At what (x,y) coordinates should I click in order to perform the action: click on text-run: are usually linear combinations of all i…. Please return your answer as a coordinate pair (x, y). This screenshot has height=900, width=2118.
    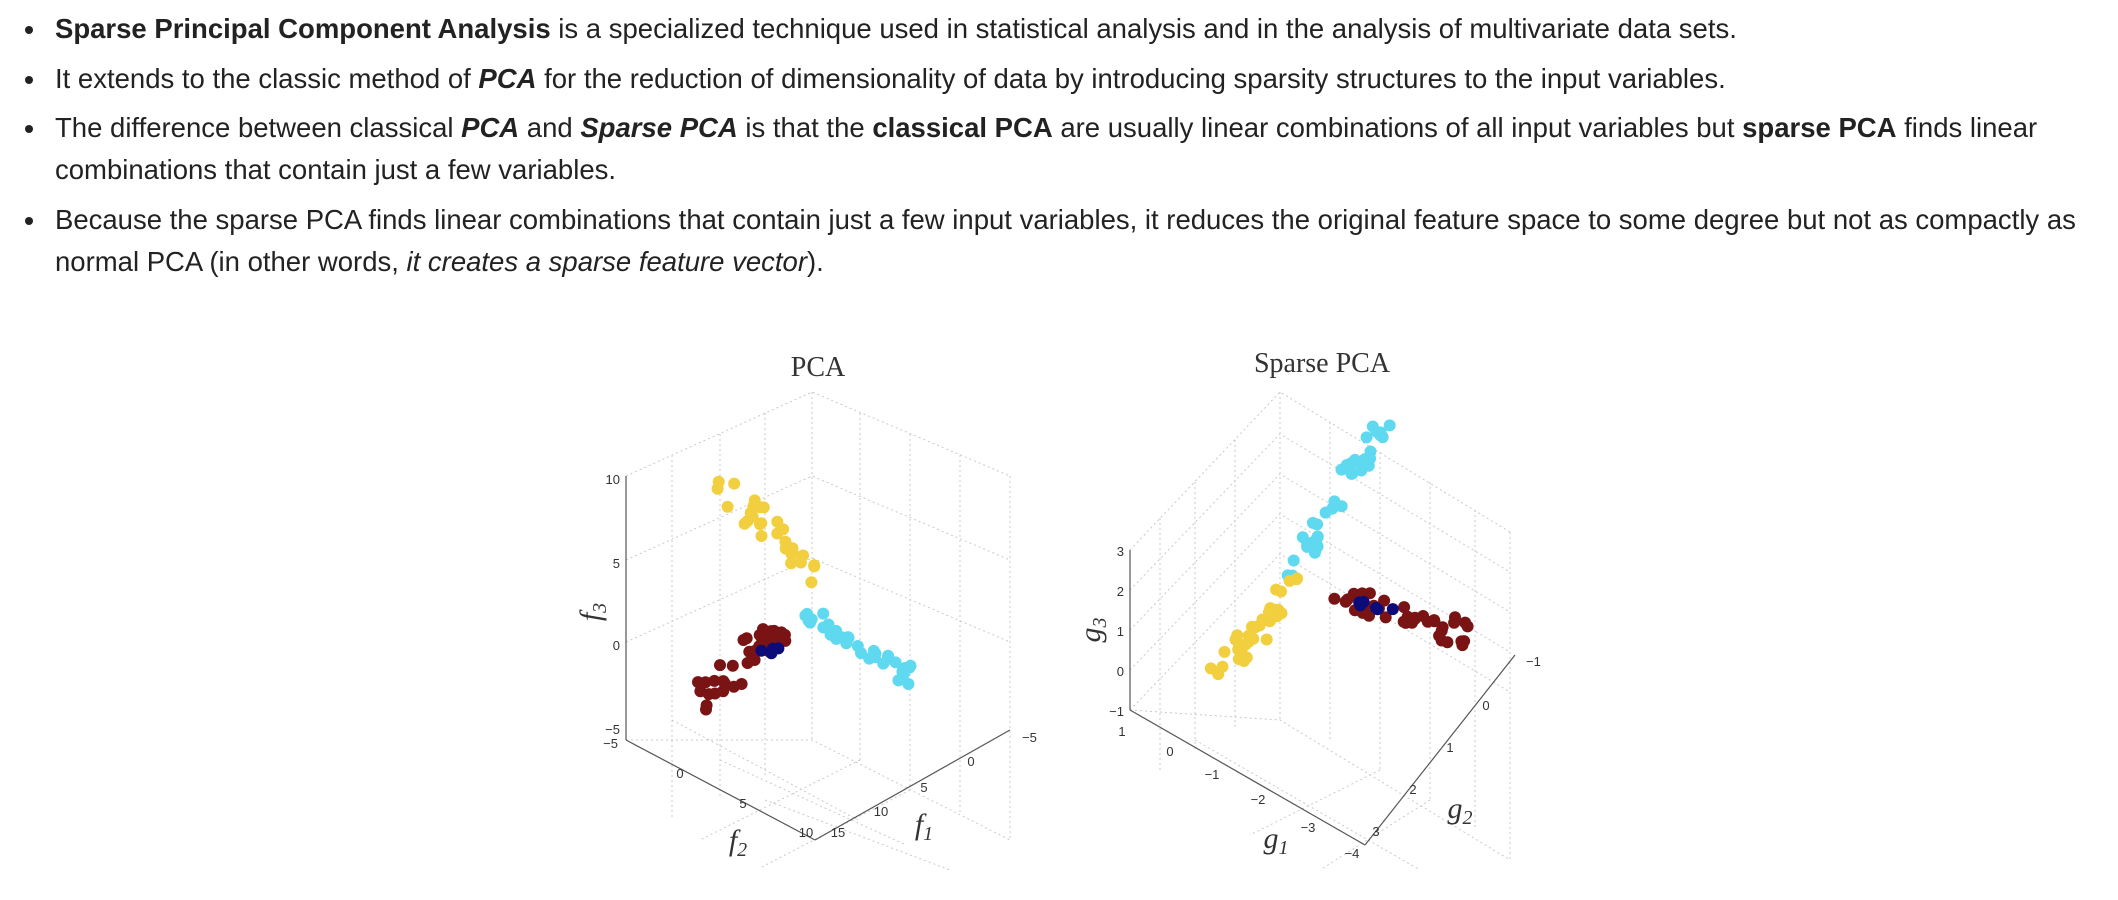
    Looking at the image, I should click on (1397, 127).